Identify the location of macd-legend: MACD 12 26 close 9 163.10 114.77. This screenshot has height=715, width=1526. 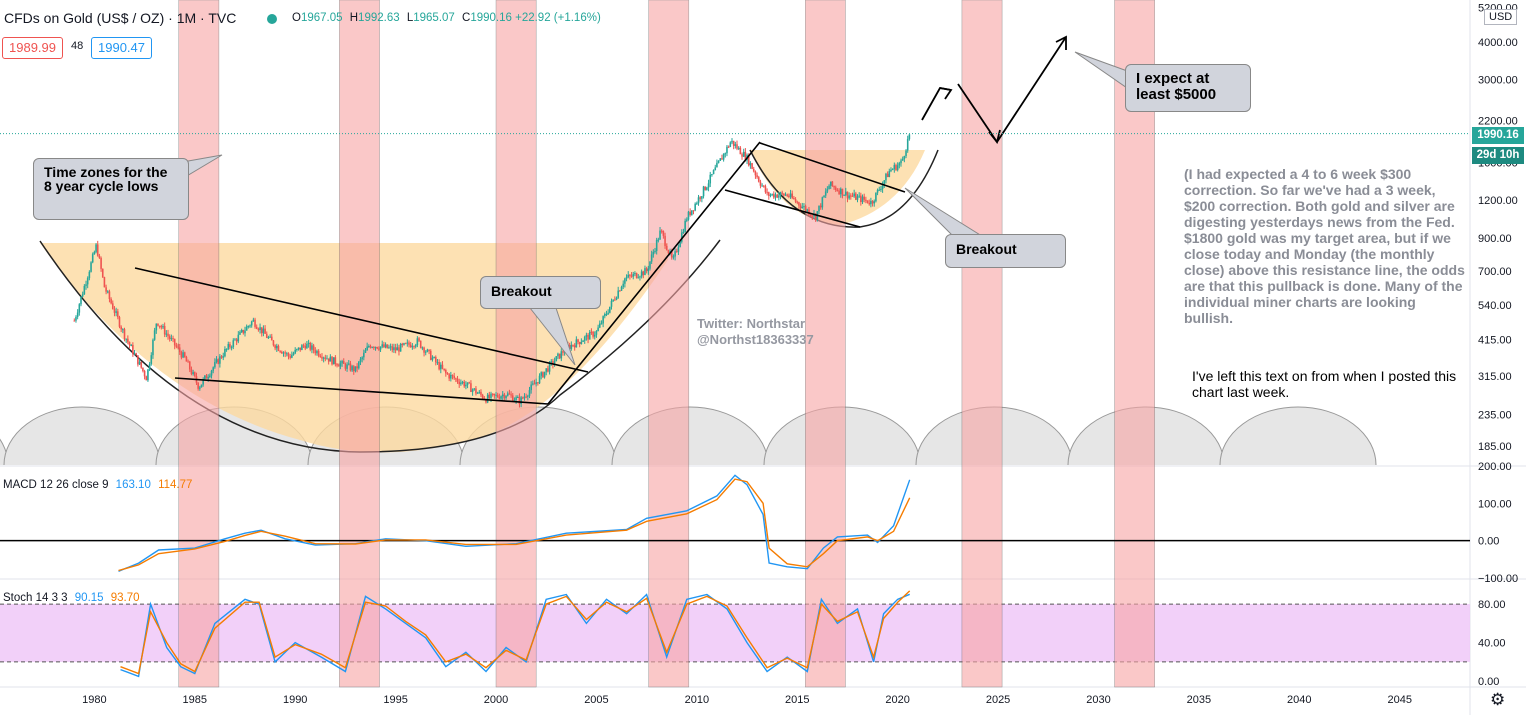
(97, 485).